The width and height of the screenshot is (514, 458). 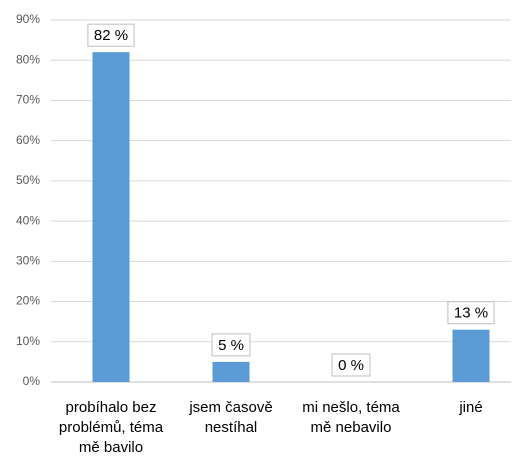 What do you see at coordinates (28, 180) in the screenshot?
I see `y-tick-label: 50%` at bounding box center [28, 180].